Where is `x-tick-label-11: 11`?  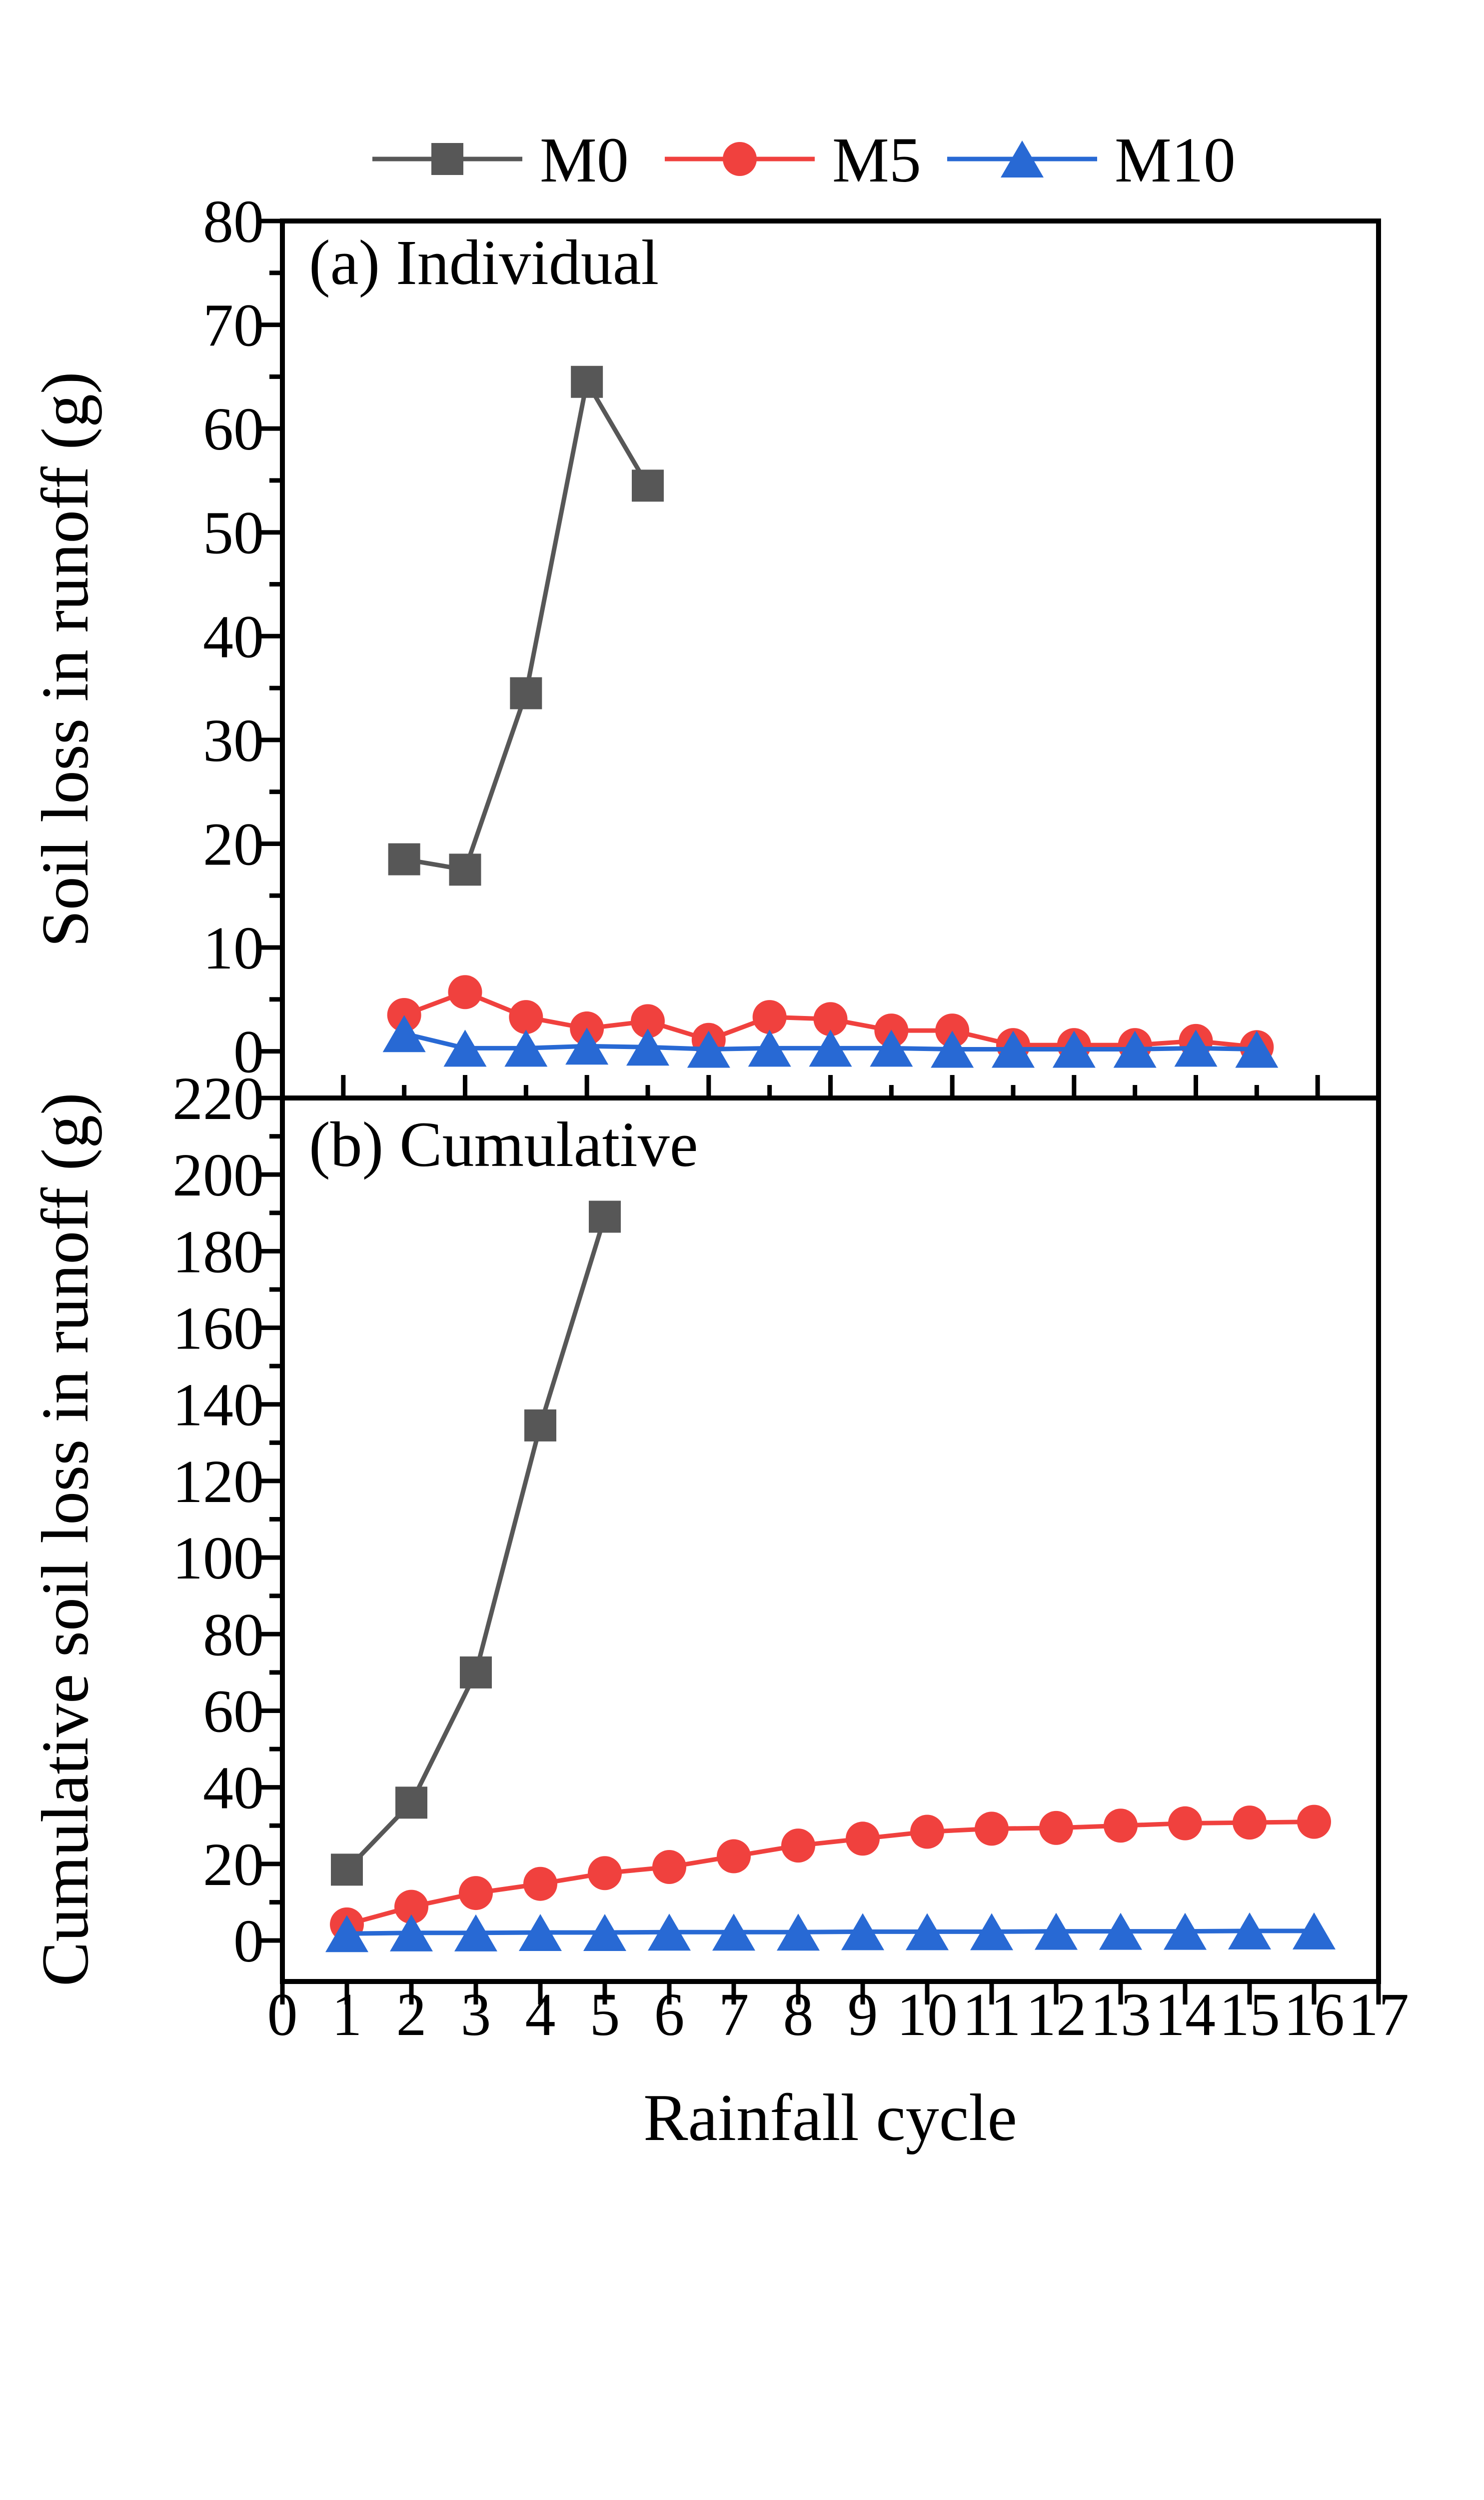
x-tick-label-11: 11 is located at coordinates (992, 2014).